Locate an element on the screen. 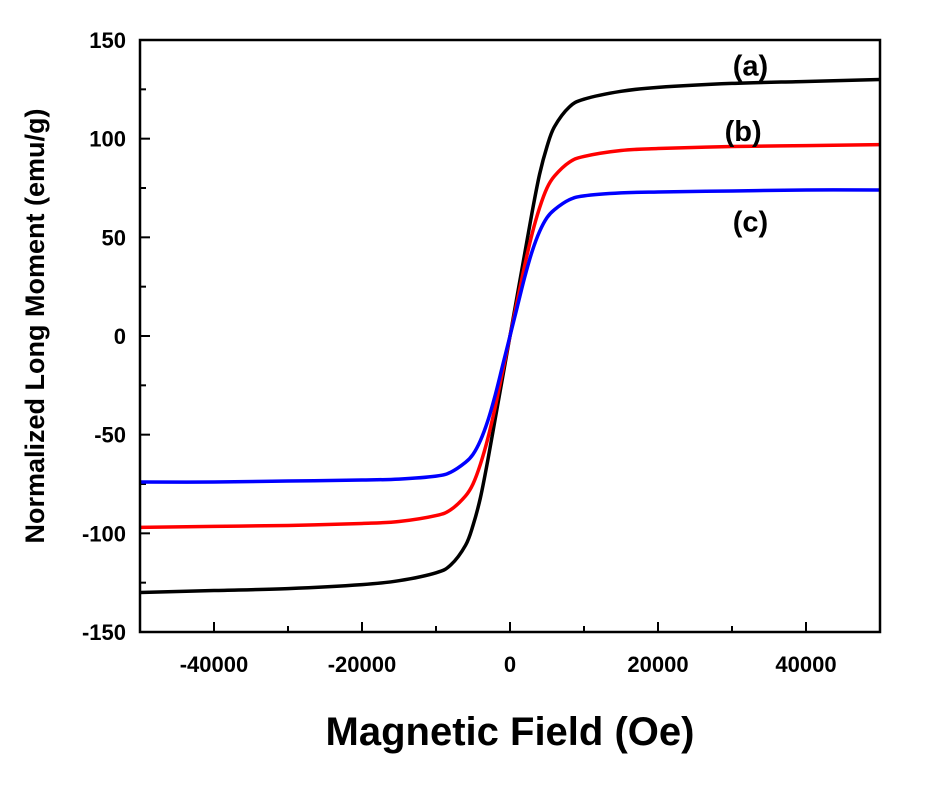 Image resolution: width=930 pixels, height=794 pixels. x-tick-labels: -40000 -20000 0 20000 40000 is located at coordinates (508, 664).